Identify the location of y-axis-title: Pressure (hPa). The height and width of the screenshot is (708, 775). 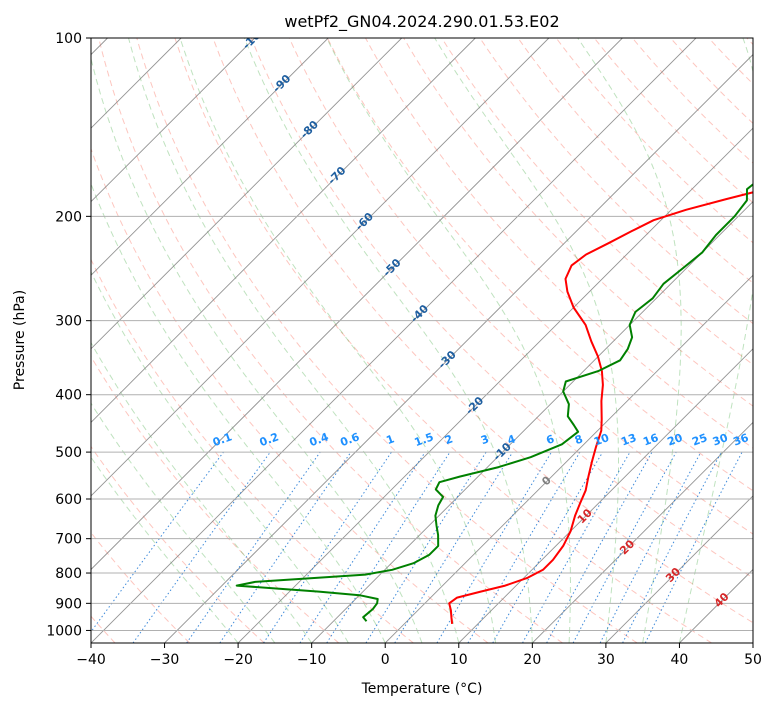
(20, 340).